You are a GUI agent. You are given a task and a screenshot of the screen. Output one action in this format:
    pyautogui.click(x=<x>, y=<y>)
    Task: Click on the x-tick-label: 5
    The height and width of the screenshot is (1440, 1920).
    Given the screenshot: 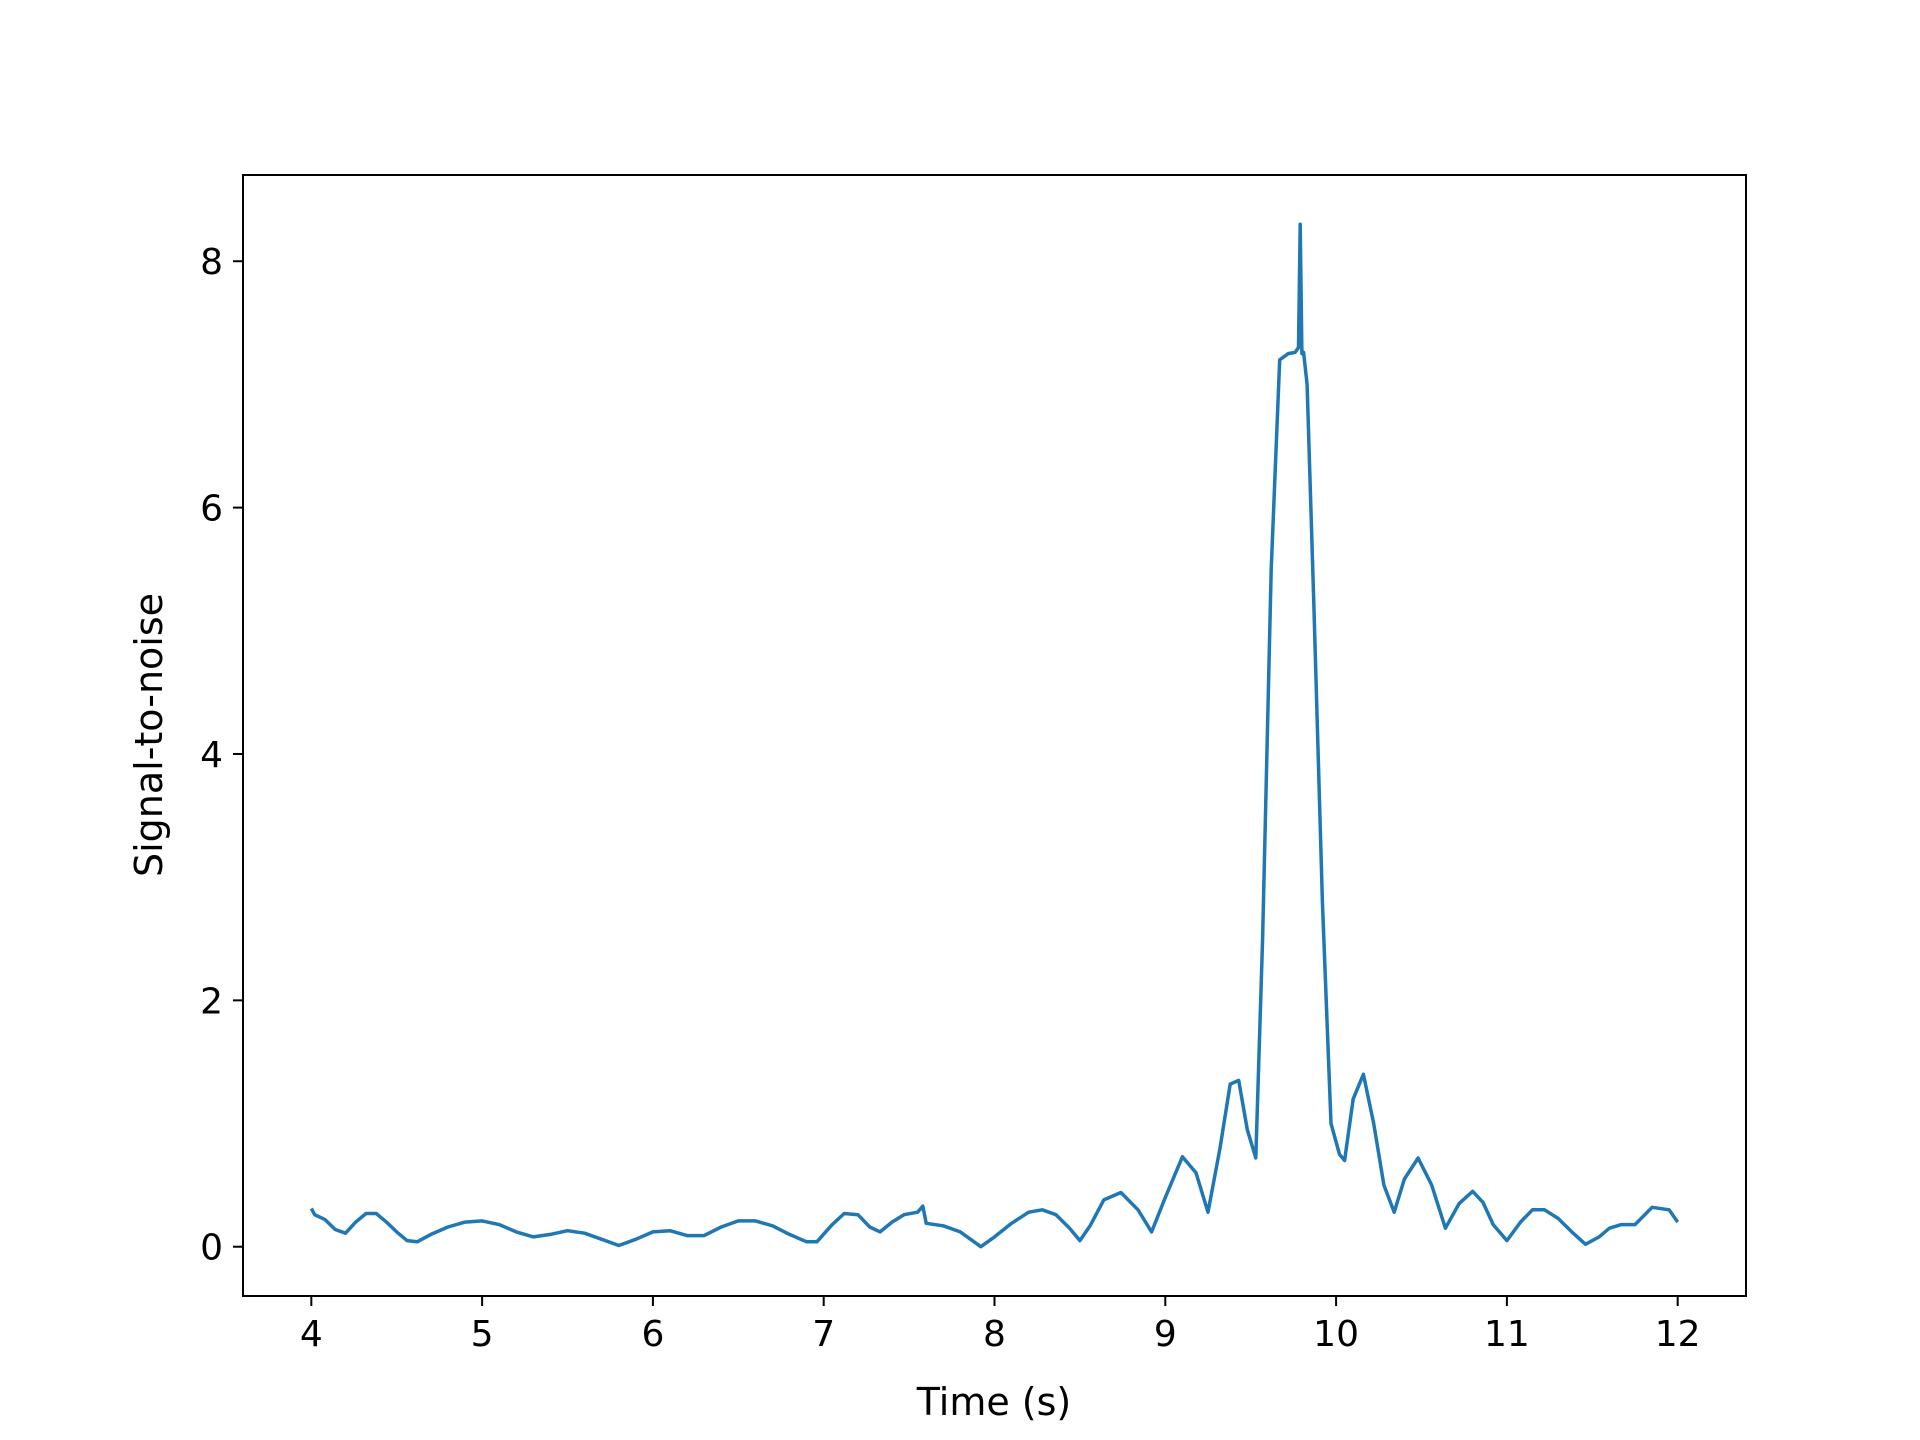 What is the action you would take?
    pyautogui.click(x=482, y=1334)
    